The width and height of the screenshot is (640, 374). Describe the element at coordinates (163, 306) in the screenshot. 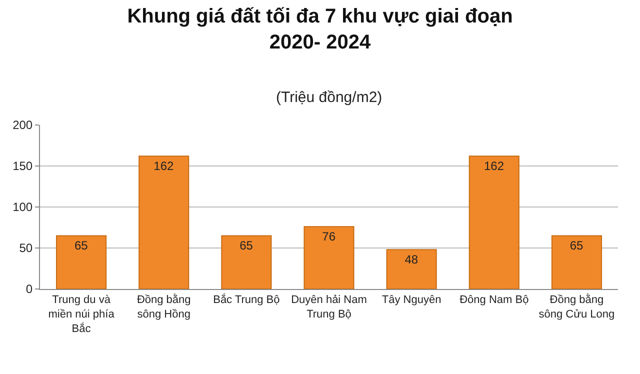

I see `x-tick-label: Đồng bằng sông Hồng` at that location.